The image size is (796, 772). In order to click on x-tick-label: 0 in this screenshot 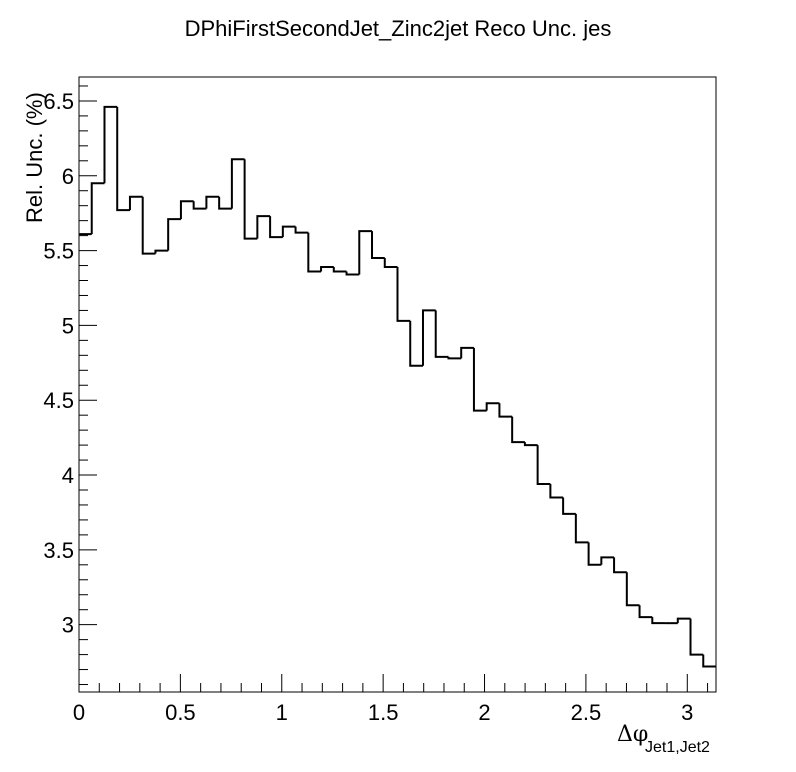, I will do `click(79, 712)`.